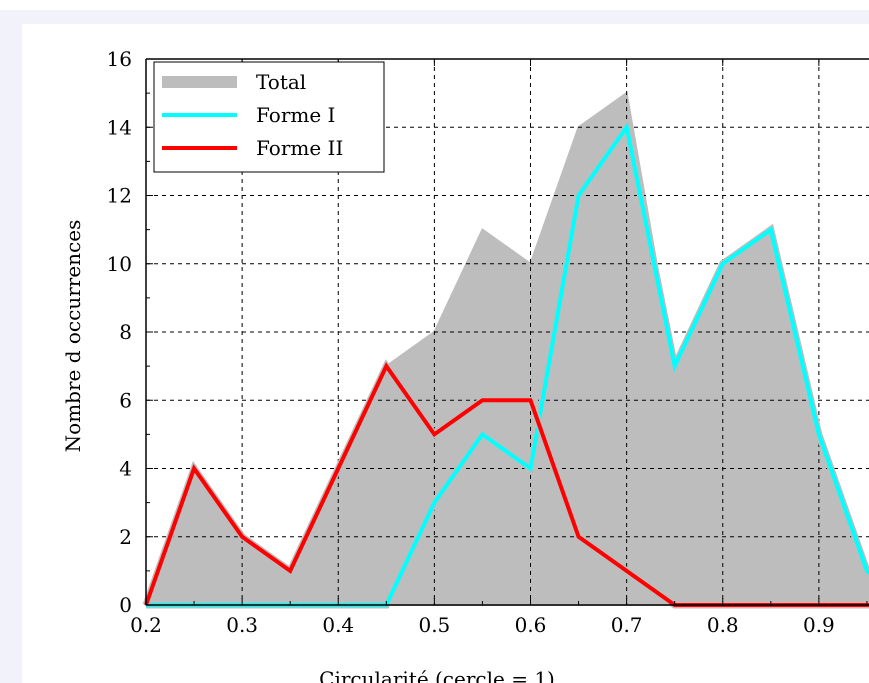 This screenshot has height=683, width=869. Describe the element at coordinates (434, 5) in the screenshot. I see `top-strip` at that location.